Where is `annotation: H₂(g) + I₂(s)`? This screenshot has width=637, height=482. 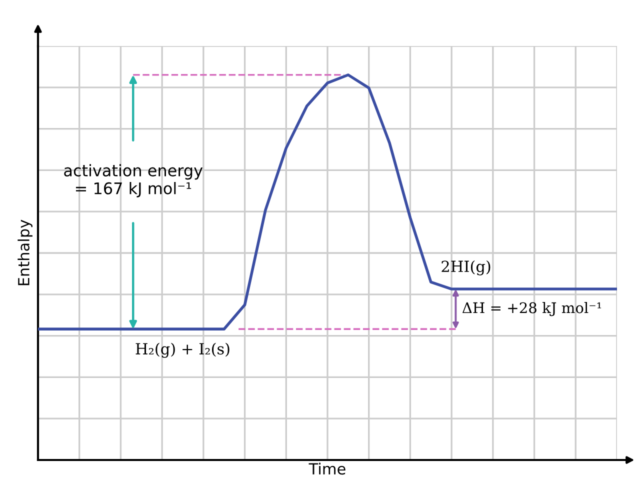
annotation: H₂(g) + I₂(s) is located at coordinates (183, 350).